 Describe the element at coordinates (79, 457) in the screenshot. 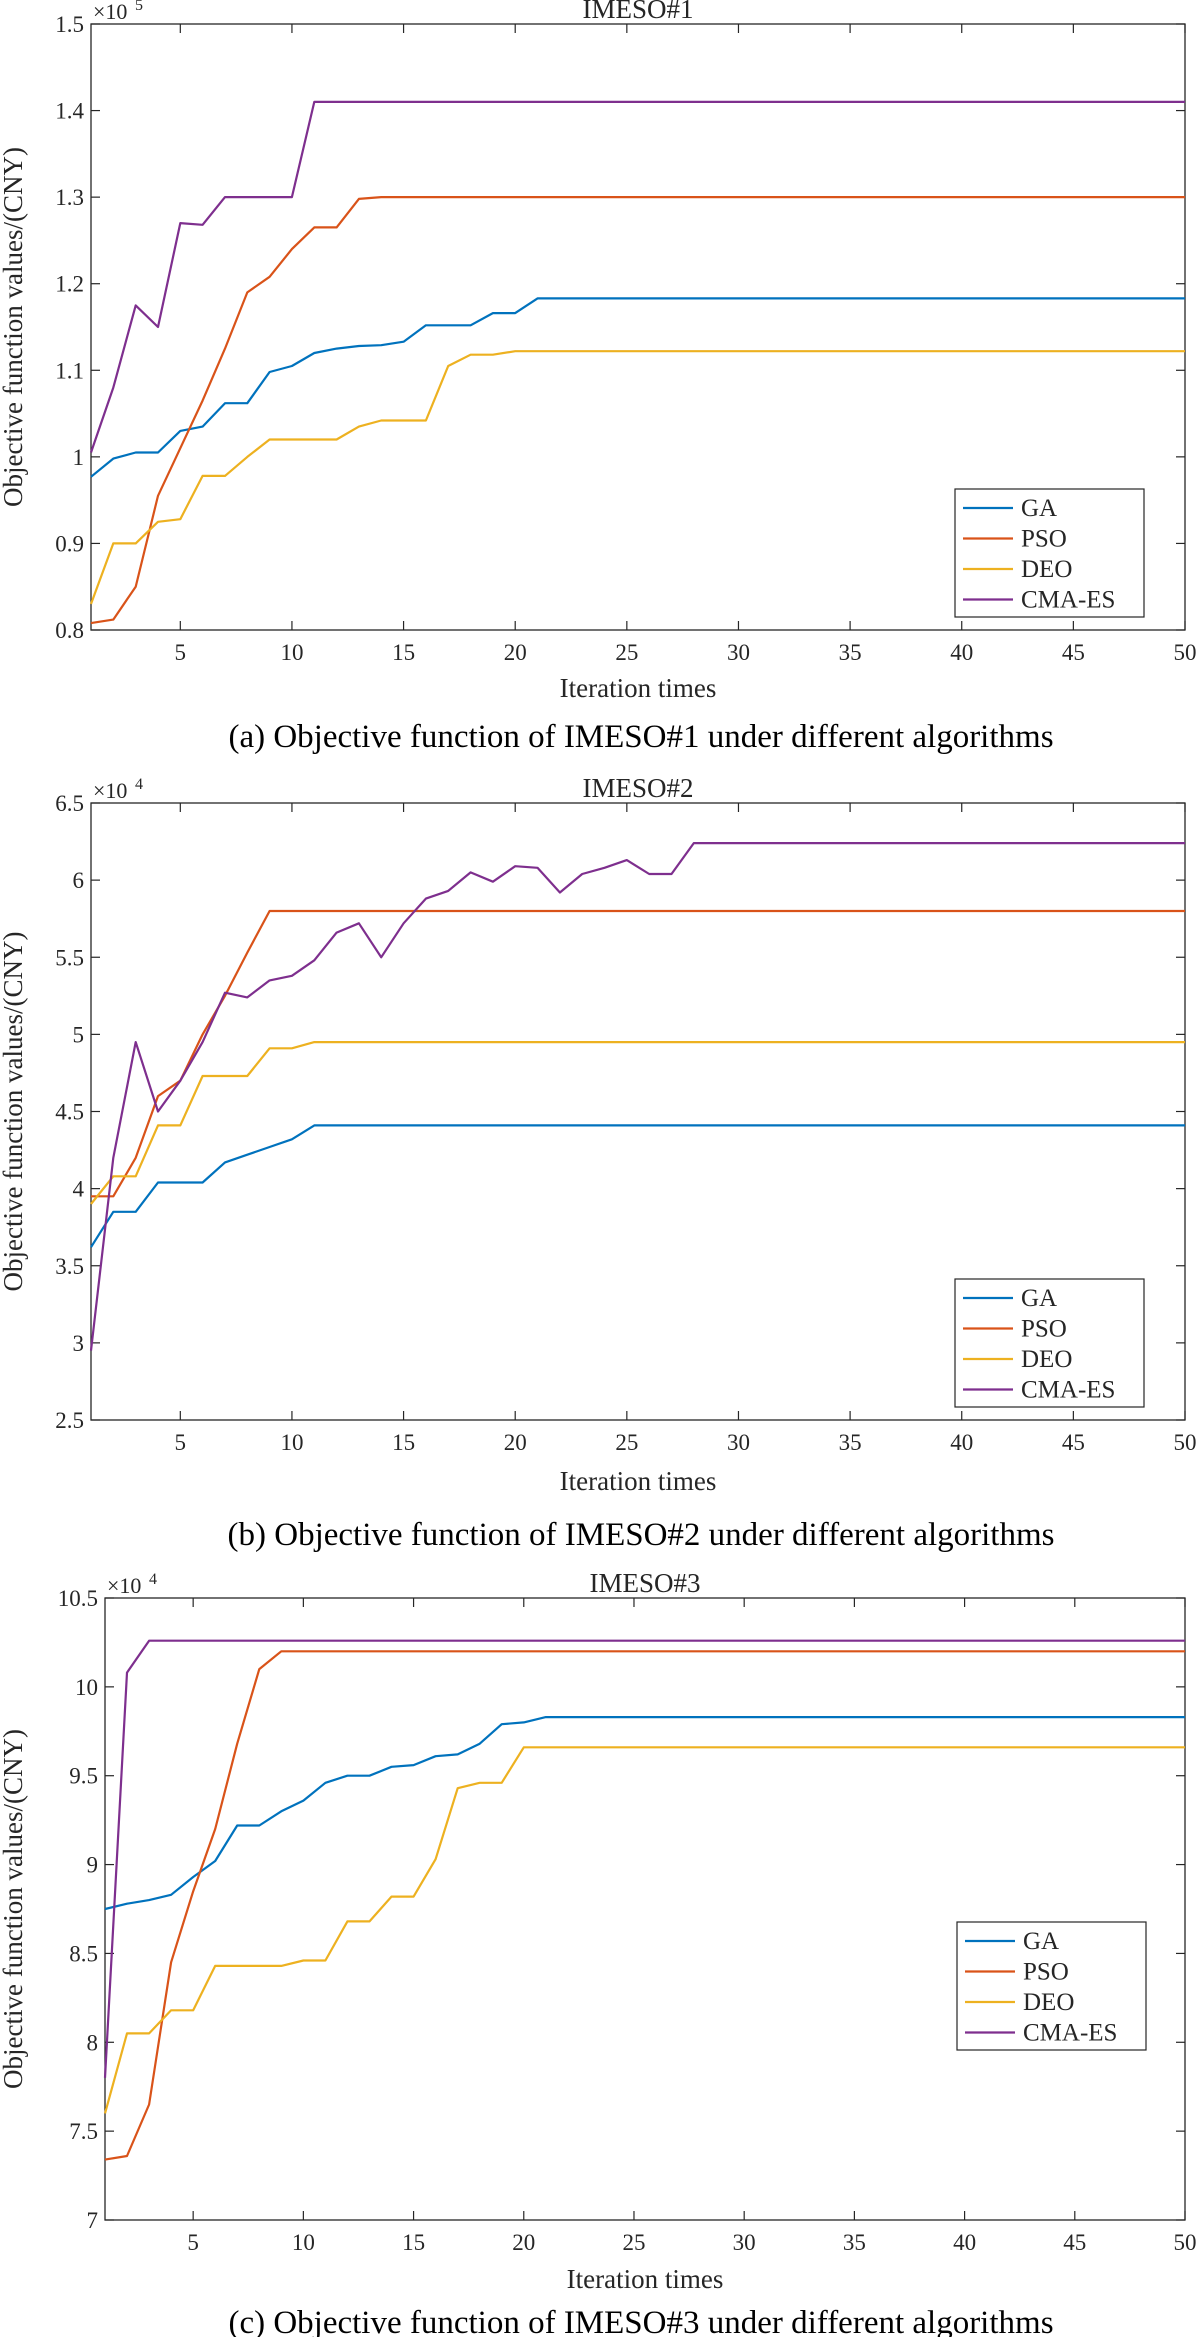

I see `y-tick-label: 1` at that location.